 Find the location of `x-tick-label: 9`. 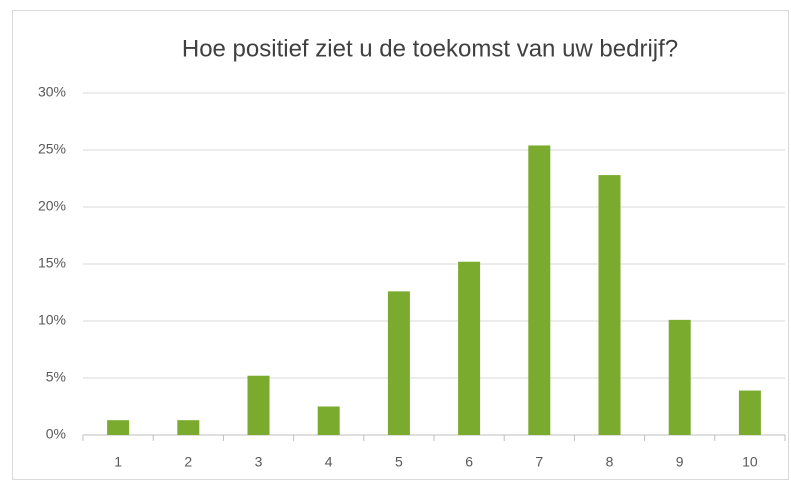

x-tick-label: 9 is located at coordinates (680, 462).